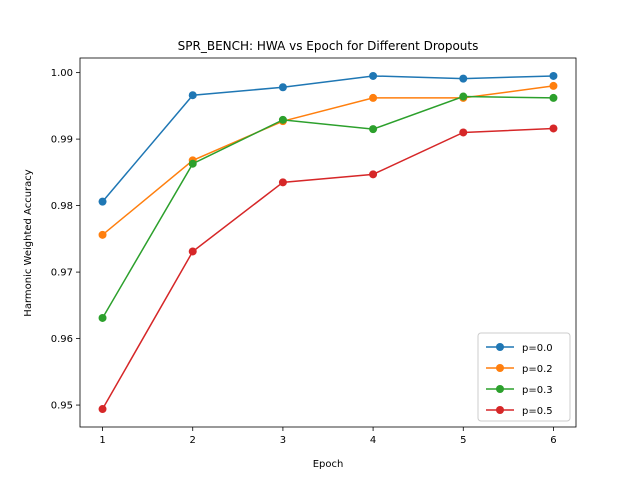  I want to click on legend-label: p=0.0, so click(537, 348).